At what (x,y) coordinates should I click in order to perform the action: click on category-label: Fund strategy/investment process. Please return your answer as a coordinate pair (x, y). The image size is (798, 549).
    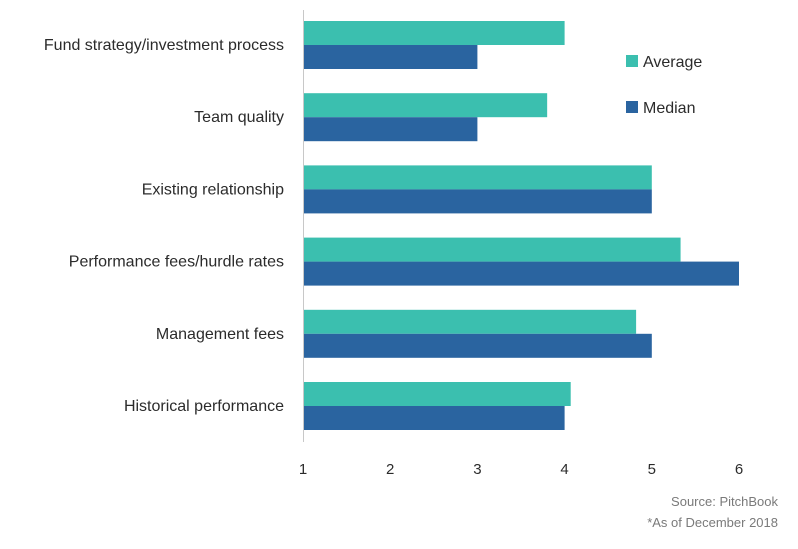
    Looking at the image, I should click on (164, 45).